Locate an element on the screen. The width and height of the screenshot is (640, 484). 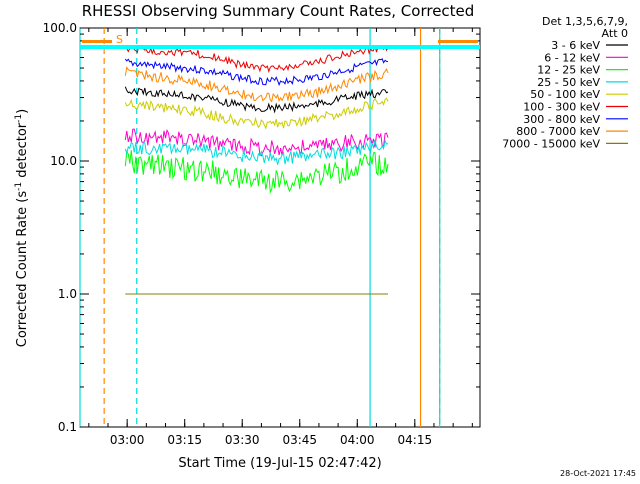
y-tick-label: 1.0 is located at coordinates (67, 294).